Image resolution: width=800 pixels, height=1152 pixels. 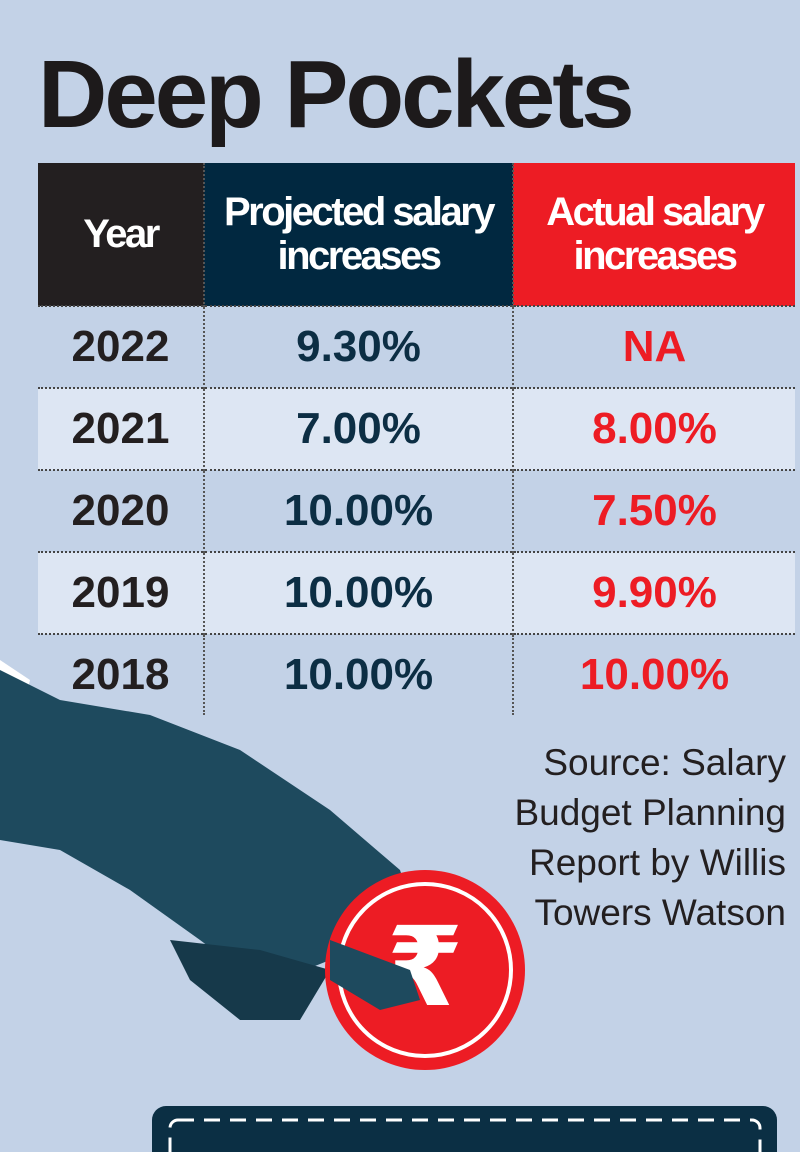 I want to click on cell-year: 2020, so click(x=121, y=510).